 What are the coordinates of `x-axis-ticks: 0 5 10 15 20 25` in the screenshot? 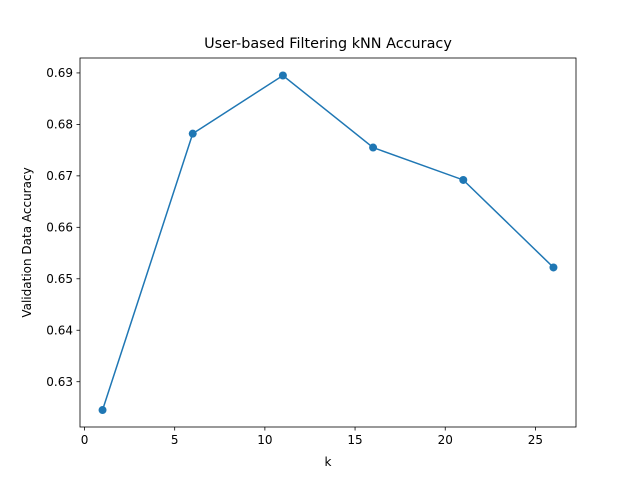 It's located at (312, 437).